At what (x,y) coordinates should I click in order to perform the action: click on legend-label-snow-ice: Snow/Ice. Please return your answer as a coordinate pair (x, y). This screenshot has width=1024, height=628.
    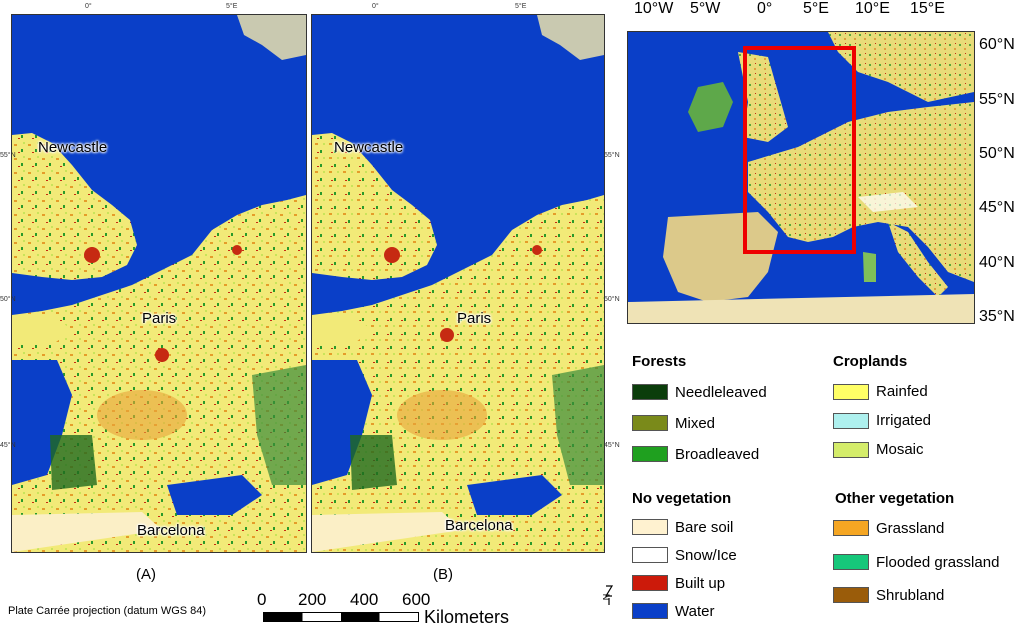
    Looking at the image, I should click on (706, 555).